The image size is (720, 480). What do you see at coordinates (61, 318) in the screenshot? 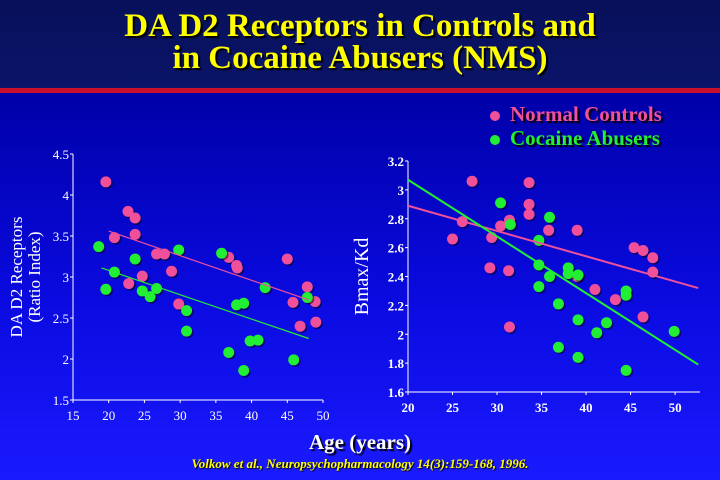
I see `y-tick-label: 2.5` at bounding box center [61, 318].